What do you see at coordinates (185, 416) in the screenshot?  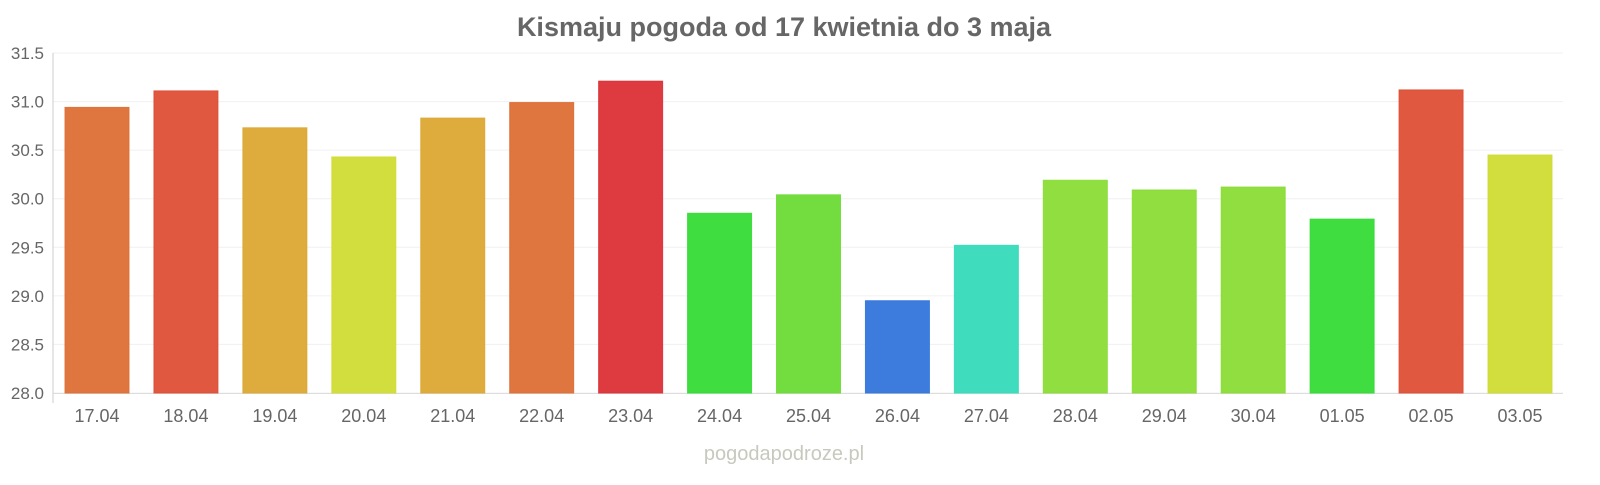 I see `x-tick-label: 18.04` at bounding box center [185, 416].